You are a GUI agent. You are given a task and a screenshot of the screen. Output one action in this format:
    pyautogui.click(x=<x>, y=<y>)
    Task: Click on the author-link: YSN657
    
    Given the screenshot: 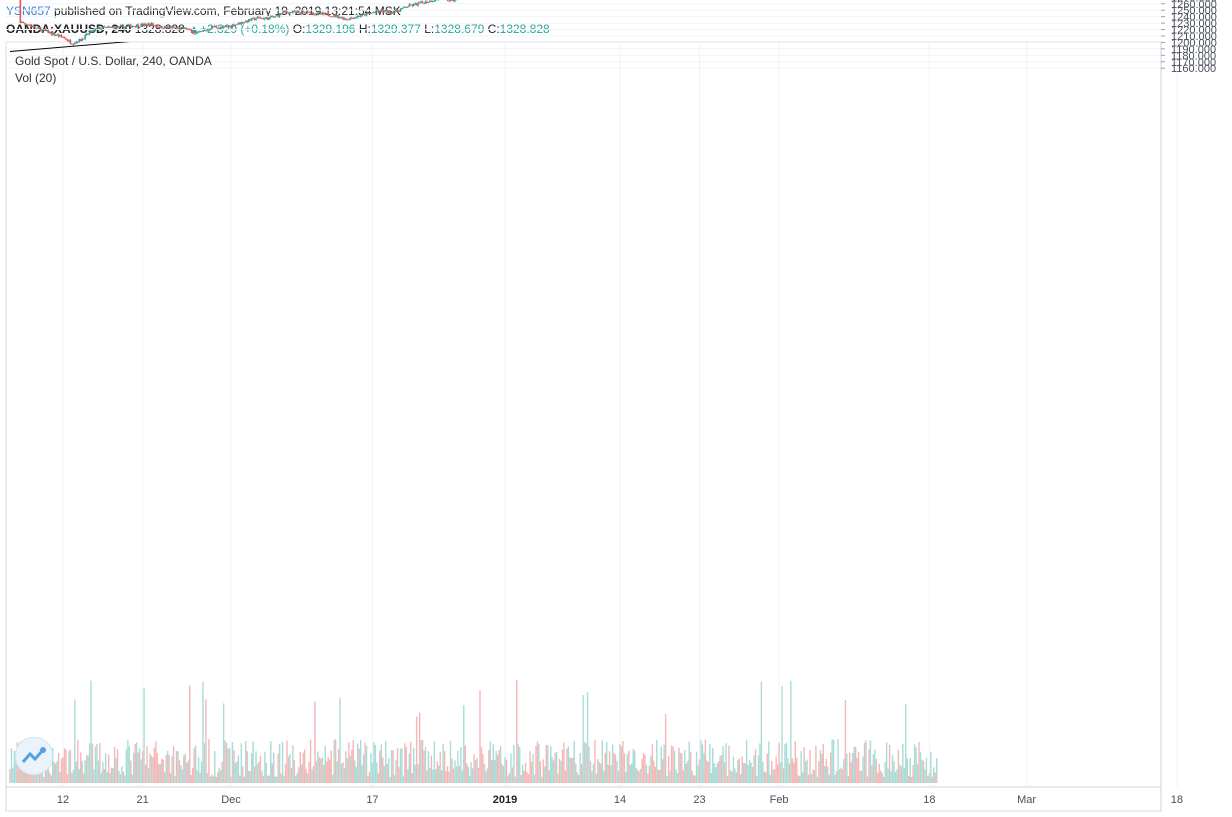 What is the action you would take?
    pyautogui.click(x=28, y=11)
    